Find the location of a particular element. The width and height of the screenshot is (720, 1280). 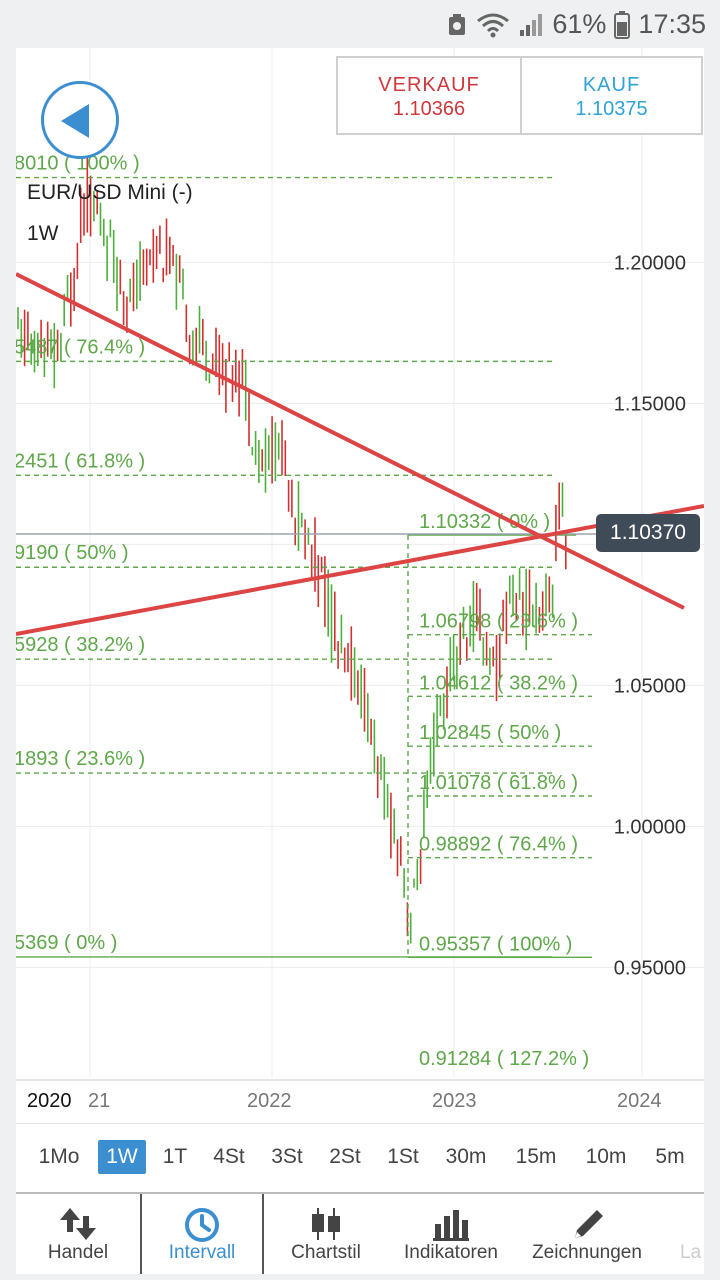

fib-left-label: 5487 ( 76.4% ) is located at coordinates (80, 347).